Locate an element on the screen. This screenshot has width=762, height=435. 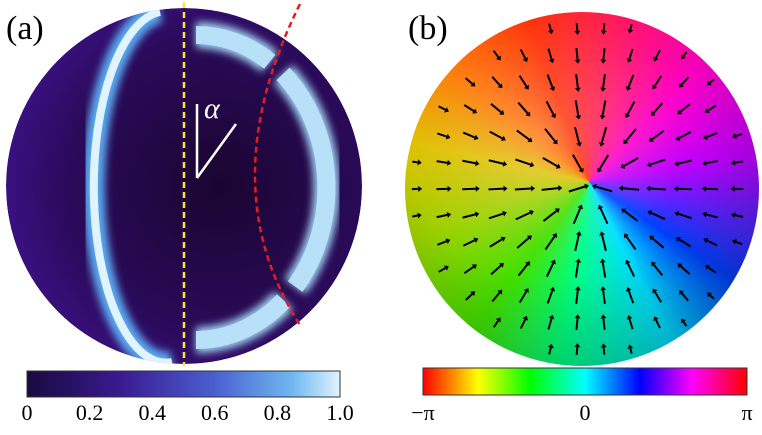
colorbar-tick-label: 0.4 is located at coordinates (152, 412).